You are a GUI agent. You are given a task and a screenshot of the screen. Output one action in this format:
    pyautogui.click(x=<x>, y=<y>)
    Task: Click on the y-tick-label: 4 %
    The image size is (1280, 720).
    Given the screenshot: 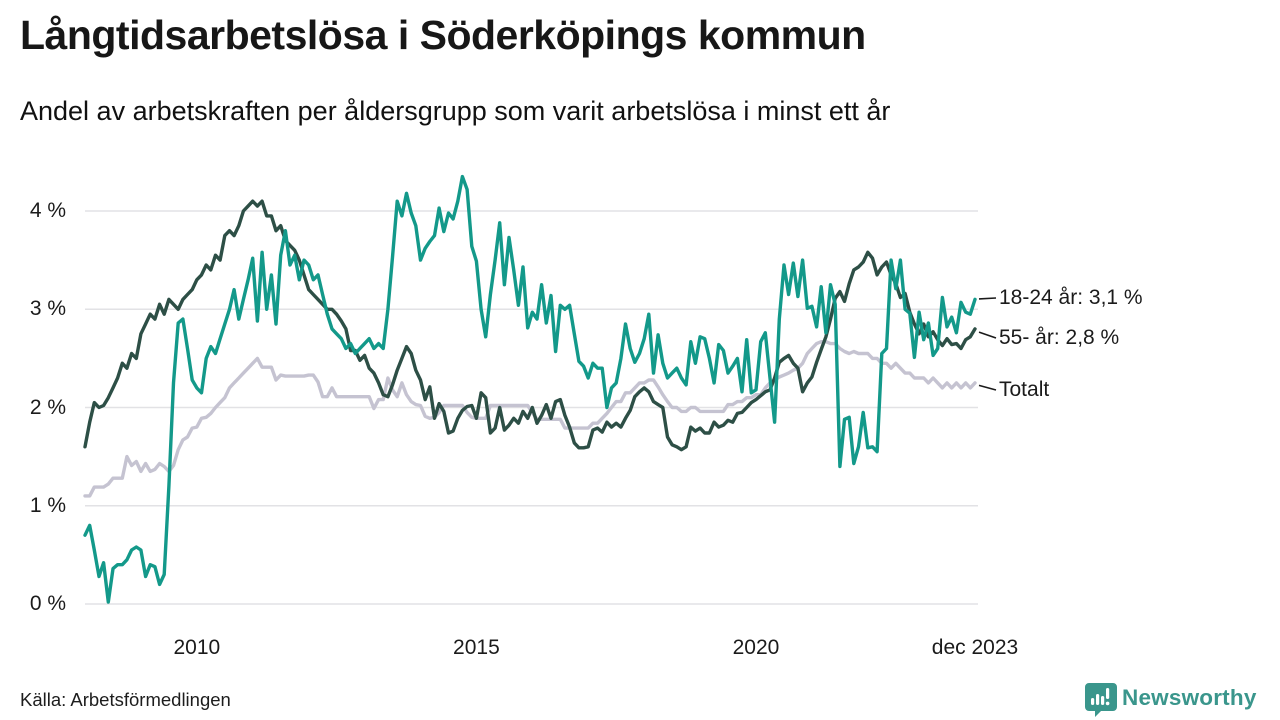 What is the action you would take?
    pyautogui.click(x=47, y=210)
    